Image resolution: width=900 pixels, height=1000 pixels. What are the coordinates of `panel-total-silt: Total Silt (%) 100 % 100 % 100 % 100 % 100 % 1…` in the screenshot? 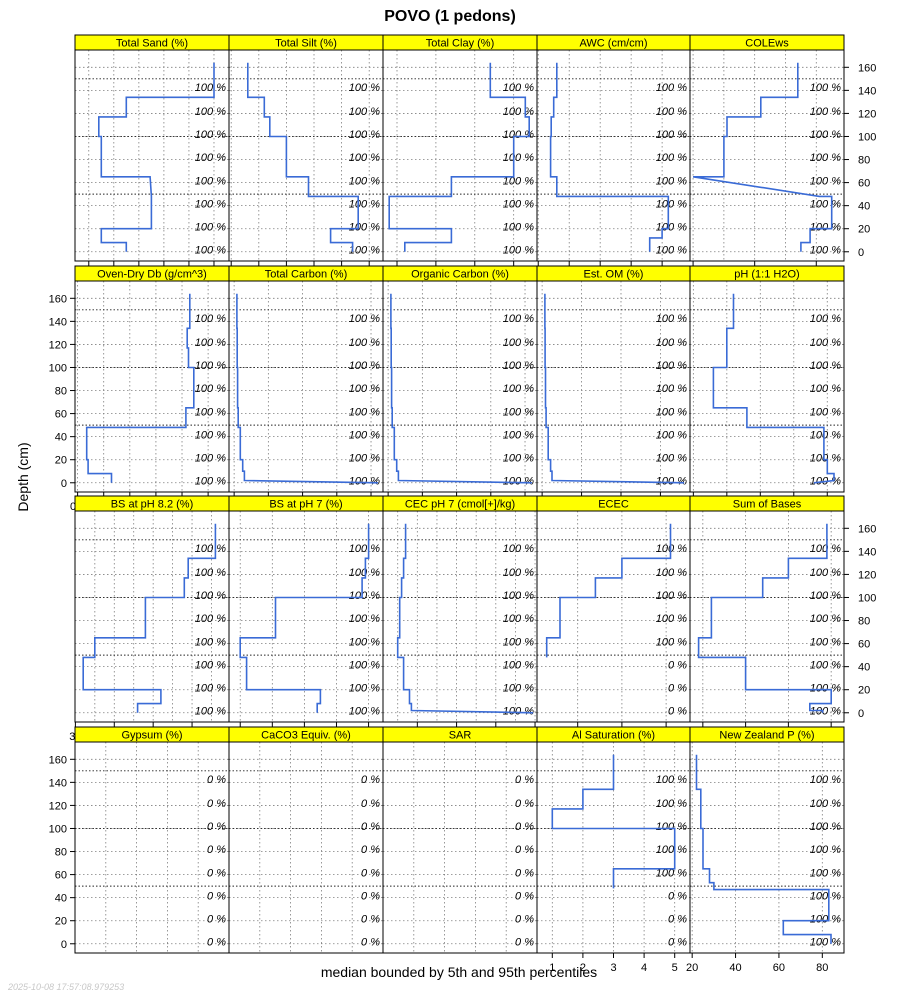 It's located at (304, 158).